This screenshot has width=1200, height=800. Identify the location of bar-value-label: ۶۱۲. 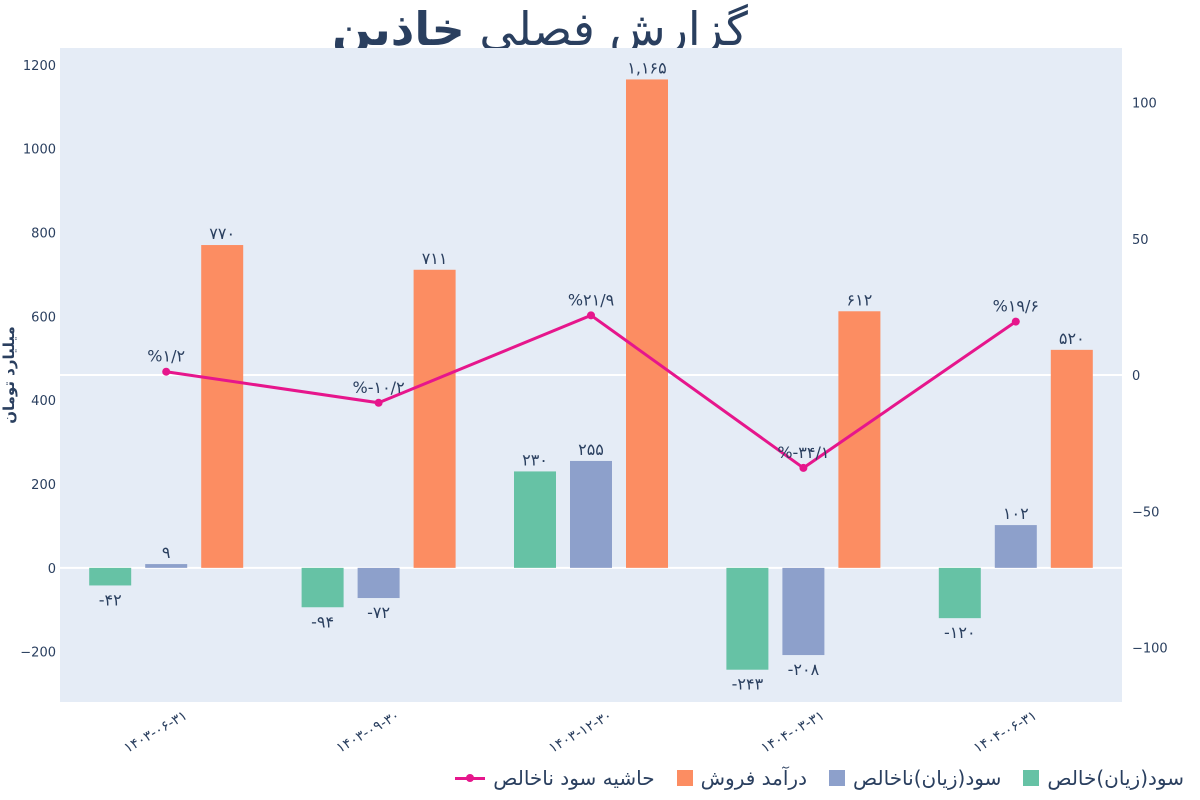
(860, 299).